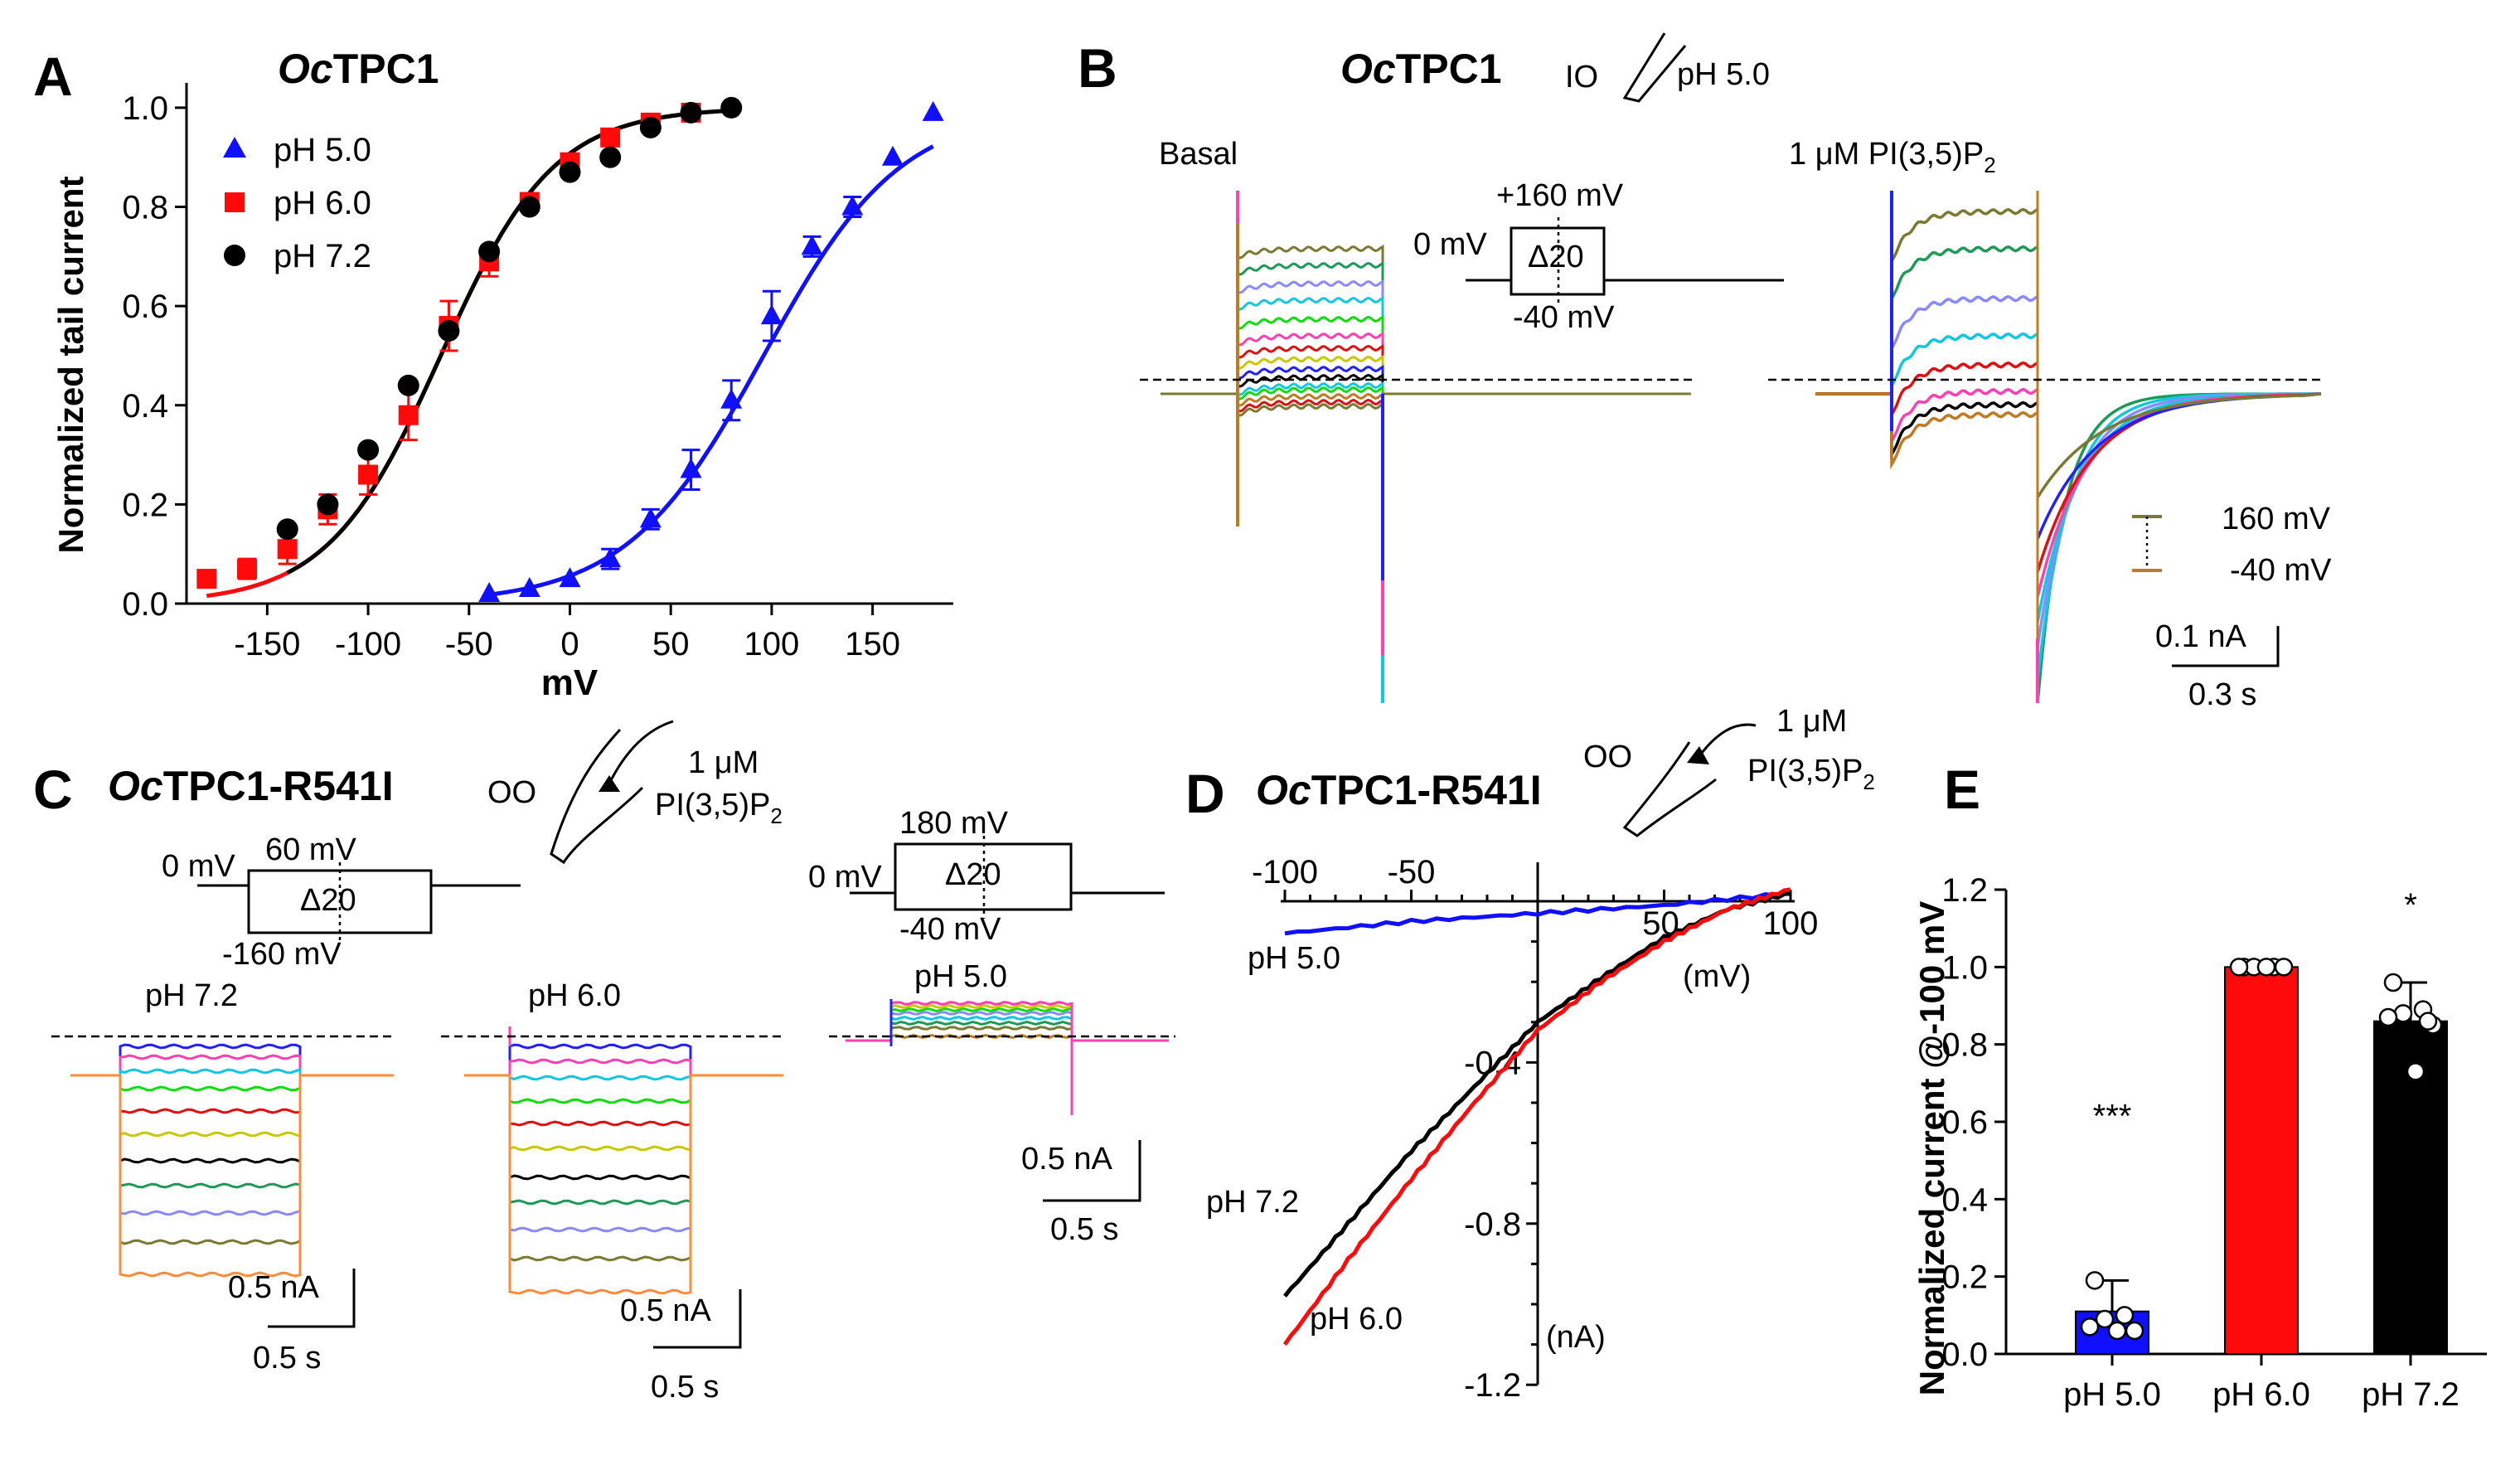 This screenshot has height=1475, width=2520. What do you see at coordinates (145, 208) in the screenshot?
I see `a-y-tick-label: 0.8` at bounding box center [145, 208].